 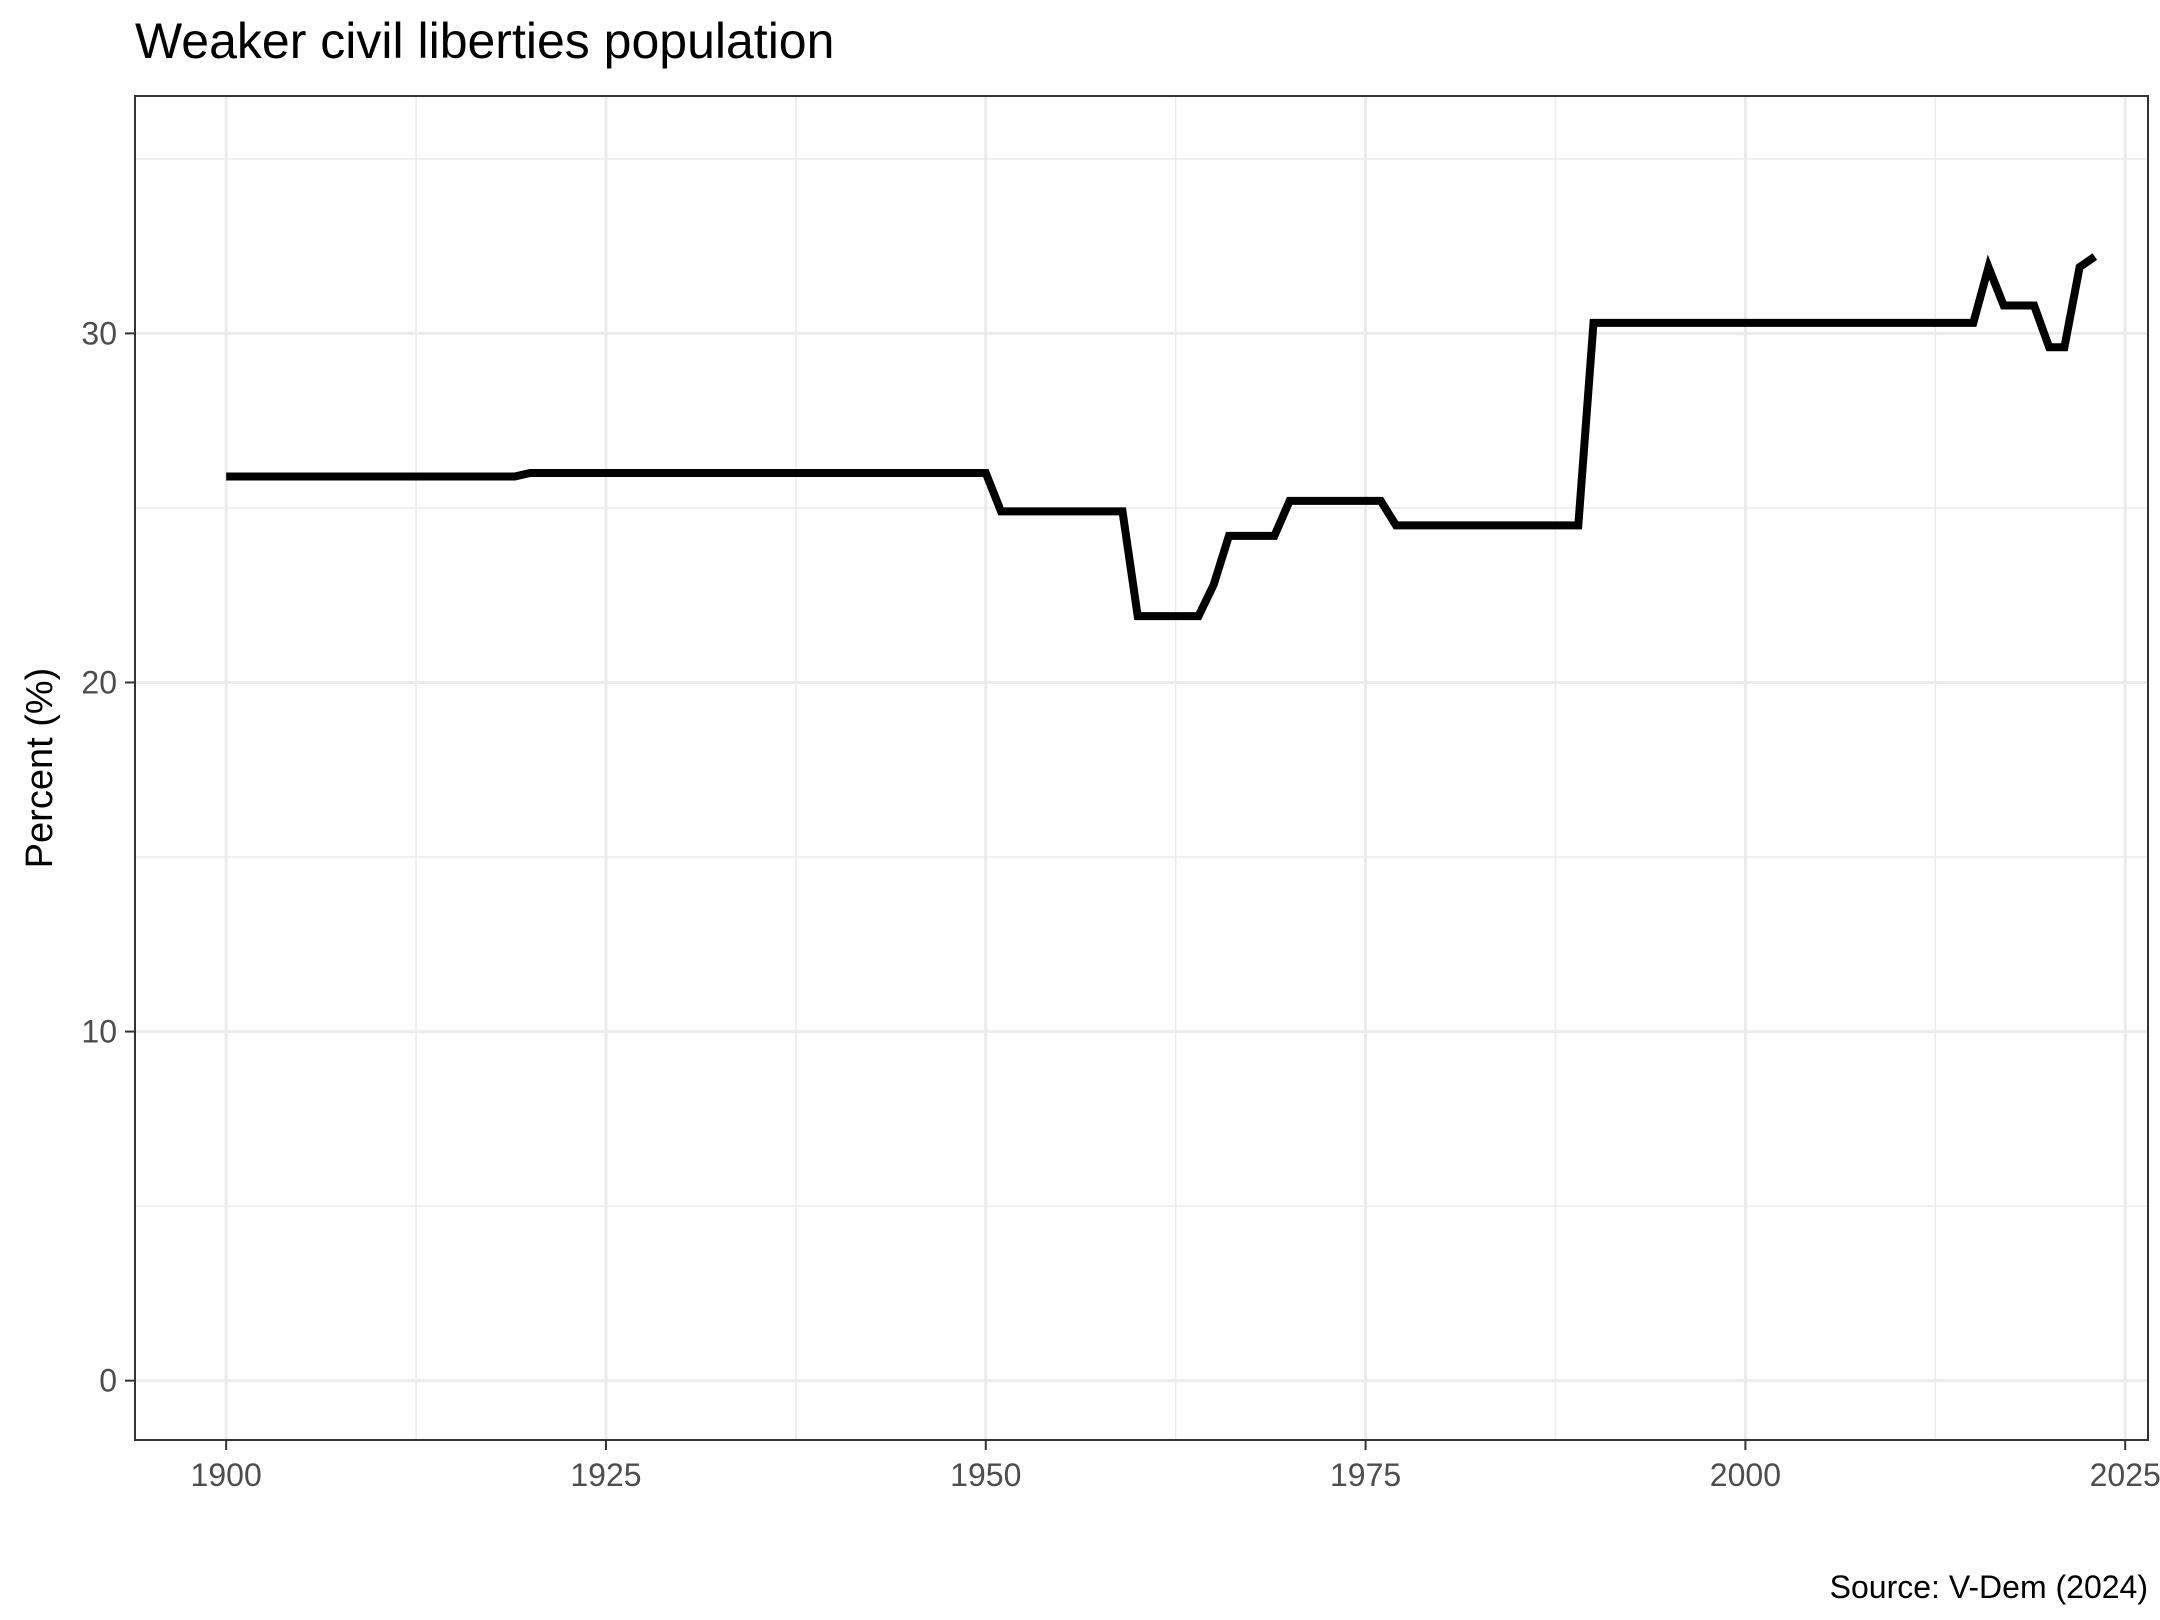 What do you see at coordinates (484, 41) in the screenshot?
I see `chart-title: Weaker civil liberties population` at bounding box center [484, 41].